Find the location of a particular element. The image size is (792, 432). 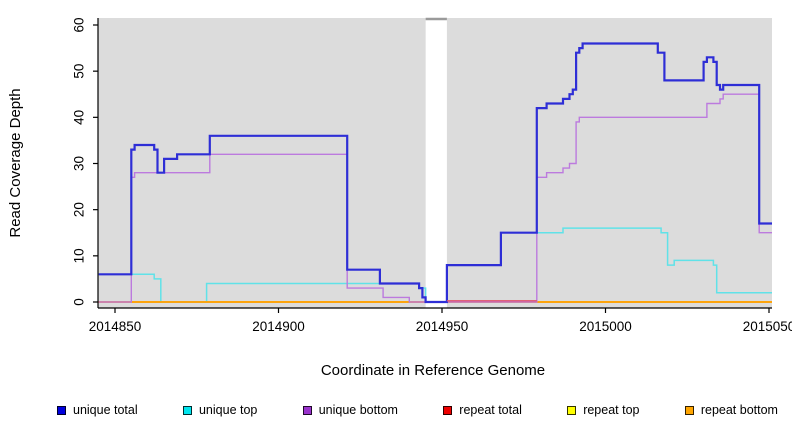

y-tick-label: 60 is located at coordinates (79, 24).